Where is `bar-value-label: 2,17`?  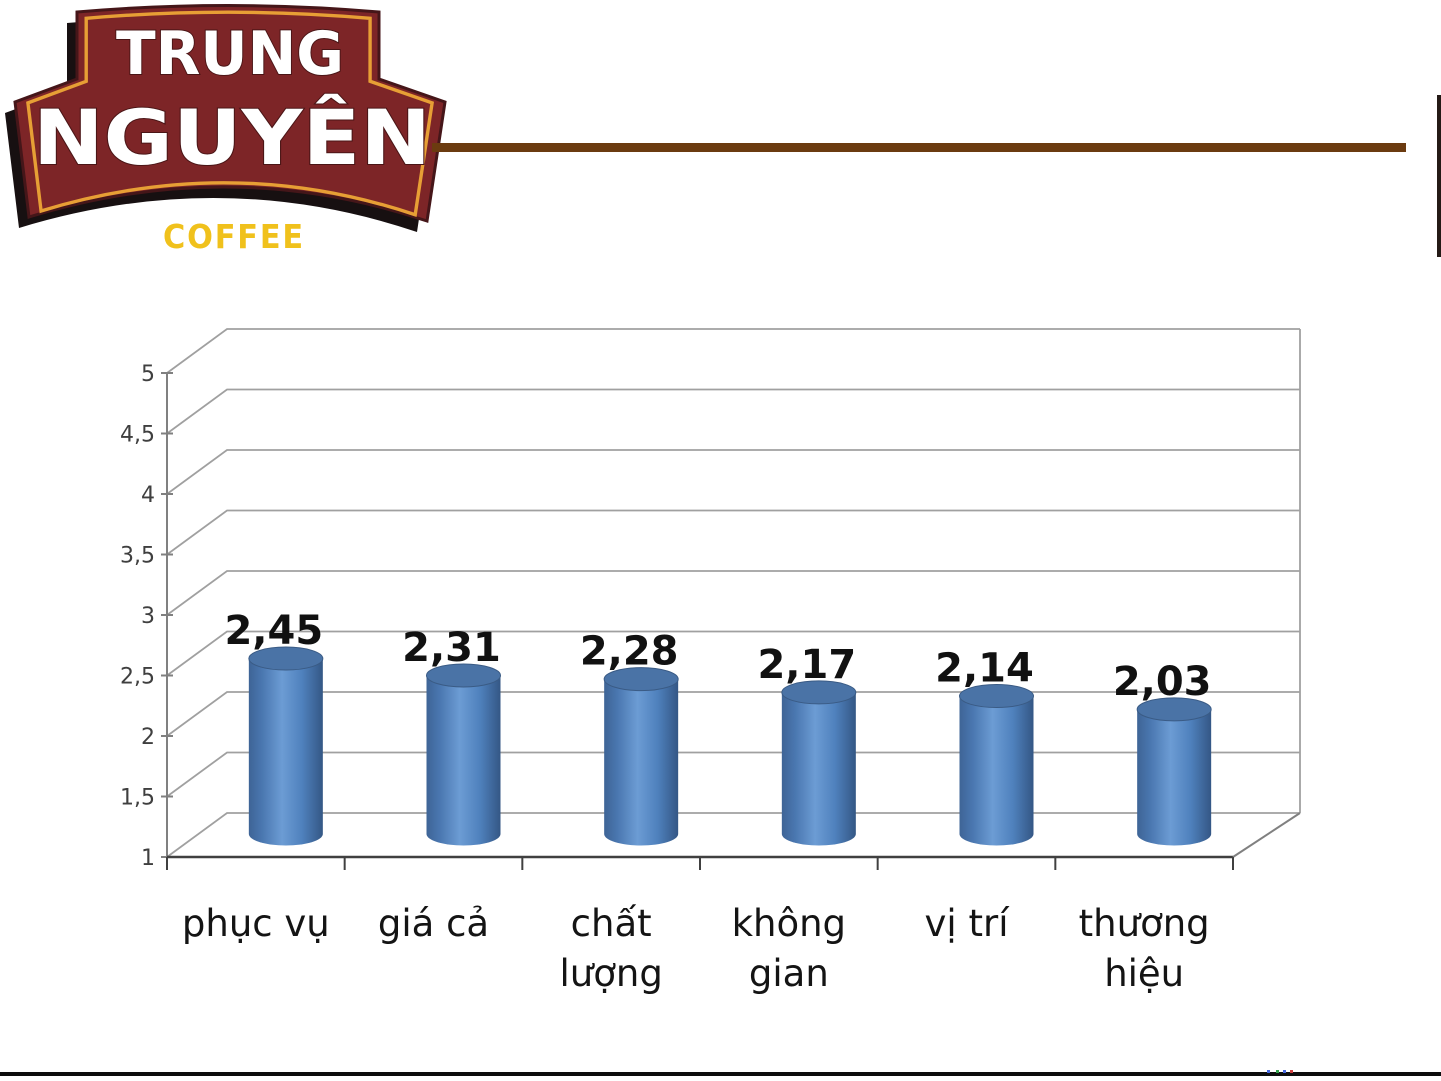 bar-value-label: 2,17 is located at coordinates (806, 665).